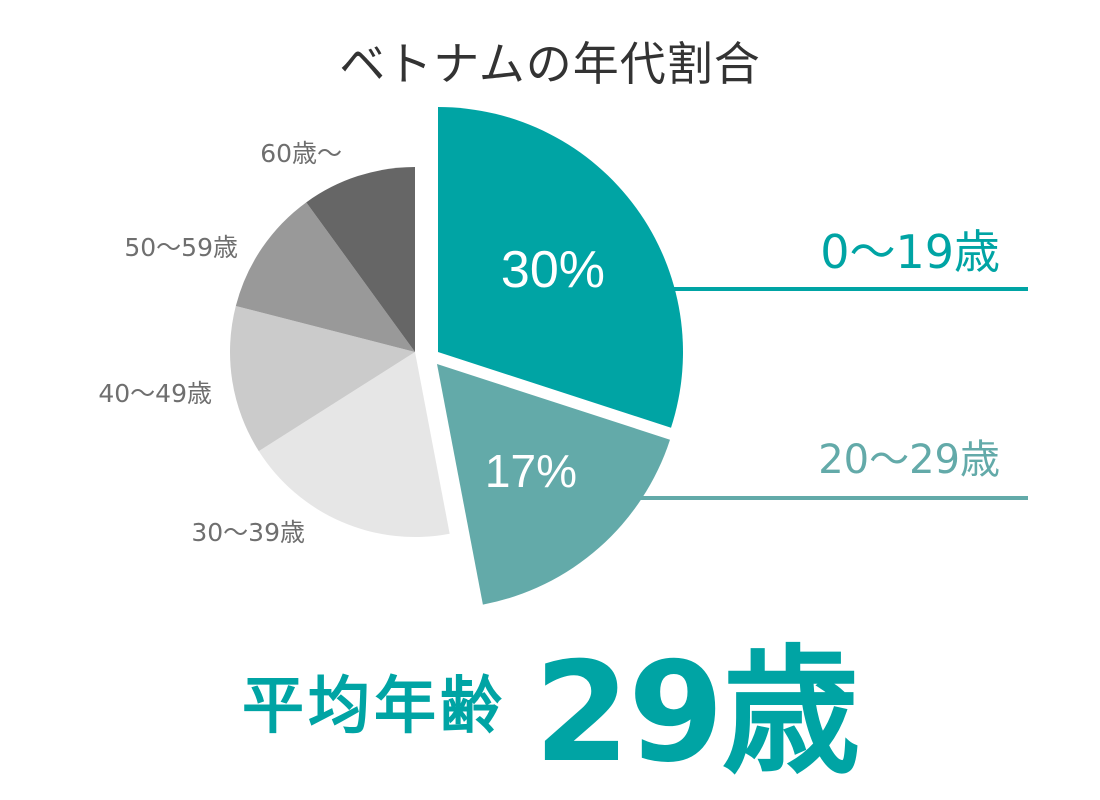 The image size is (1100, 800). Describe the element at coordinates (909, 460) in the screenshot. I see `slice-category-label: 20〜29歳` at that location.